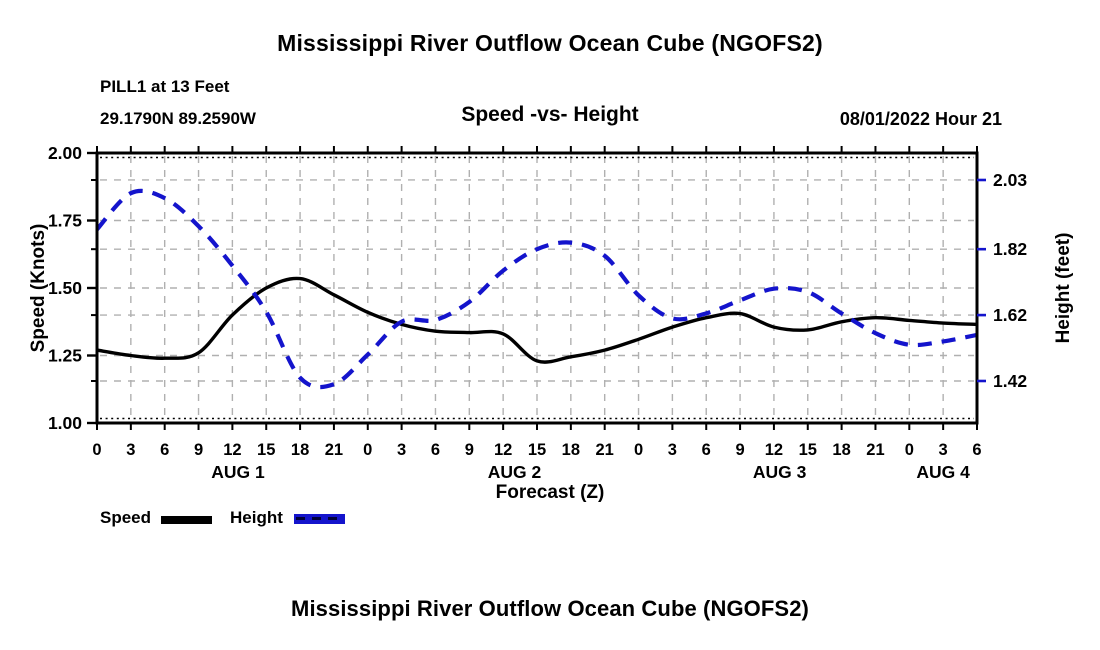 The width and height of the screenshot is (1100, 650). I want to click on x-day-label: AUG 2, so click(515, 472).